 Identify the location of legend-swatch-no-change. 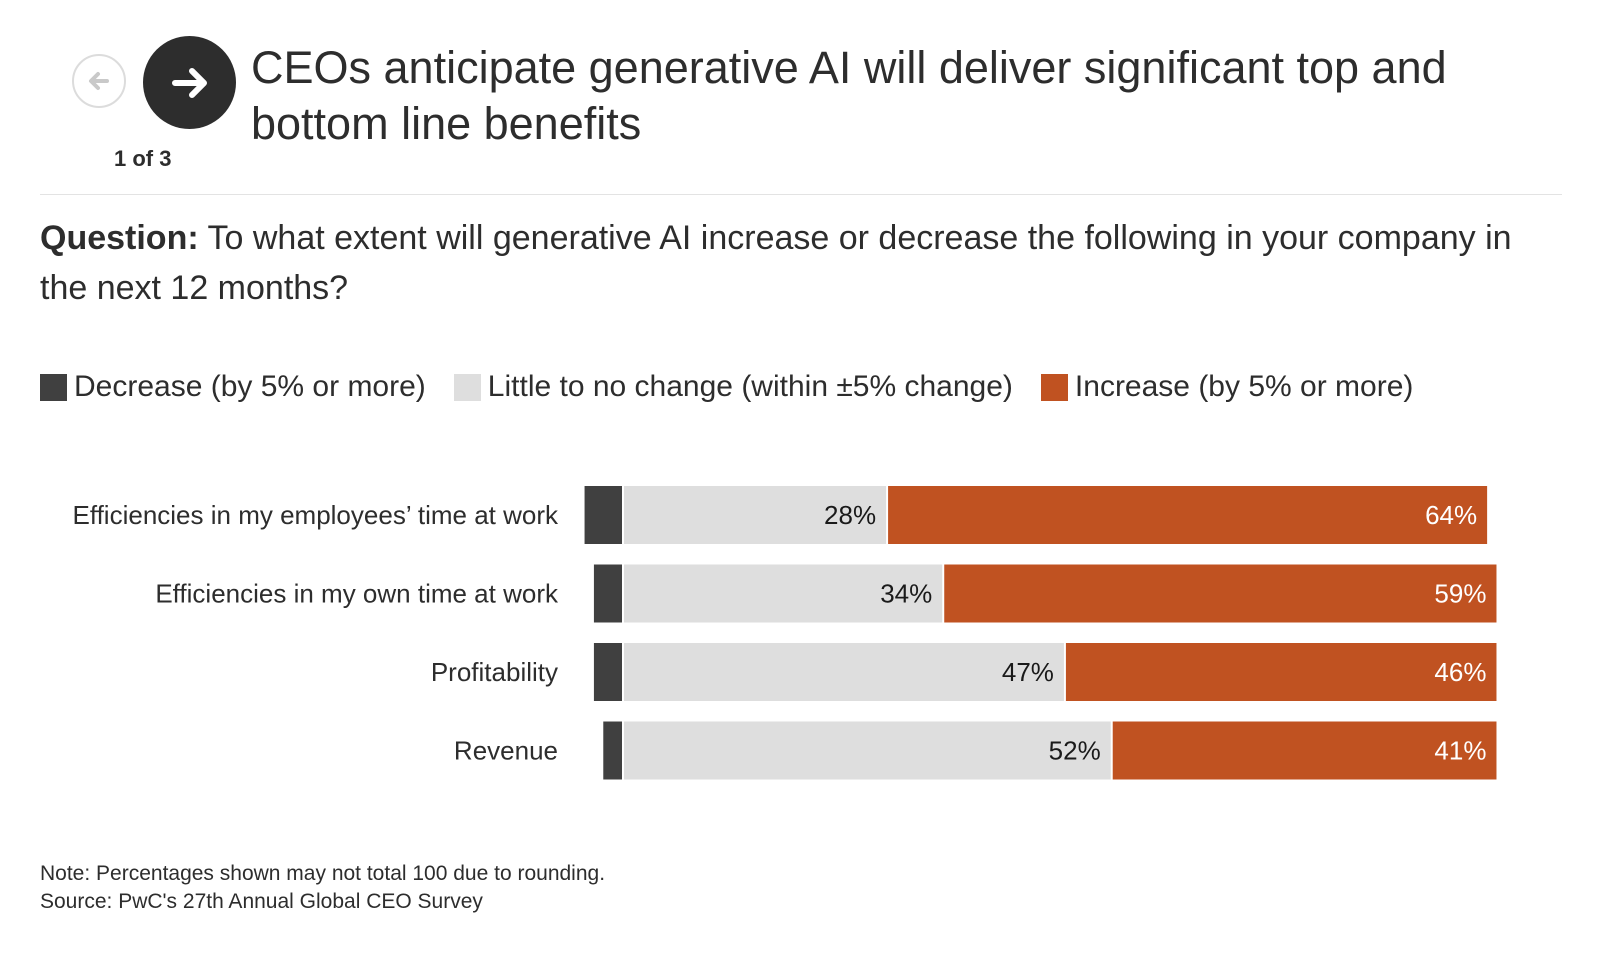
(467, 387).